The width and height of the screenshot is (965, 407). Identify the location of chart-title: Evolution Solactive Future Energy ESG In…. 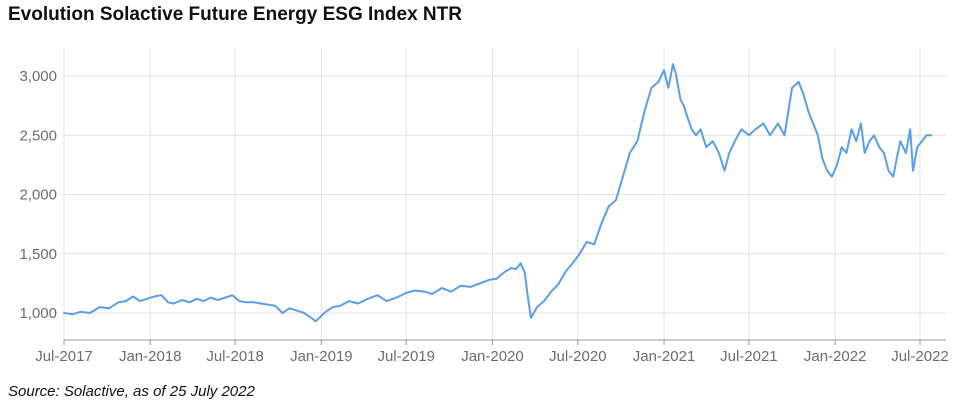
(235, 14).